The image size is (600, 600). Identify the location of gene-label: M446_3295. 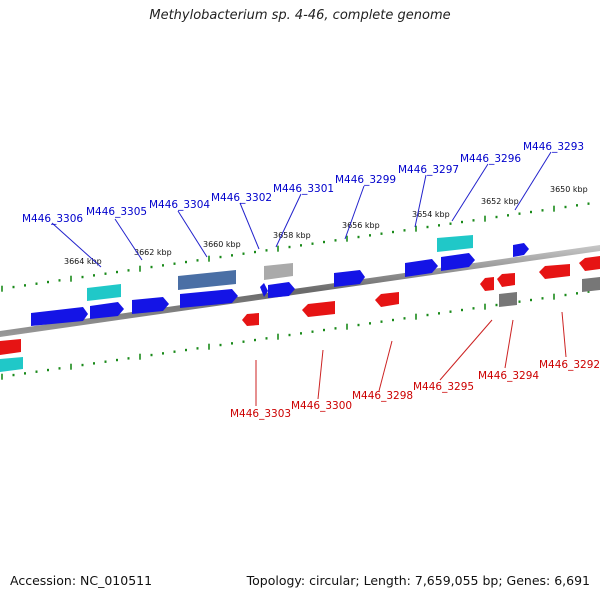
(443, 387).